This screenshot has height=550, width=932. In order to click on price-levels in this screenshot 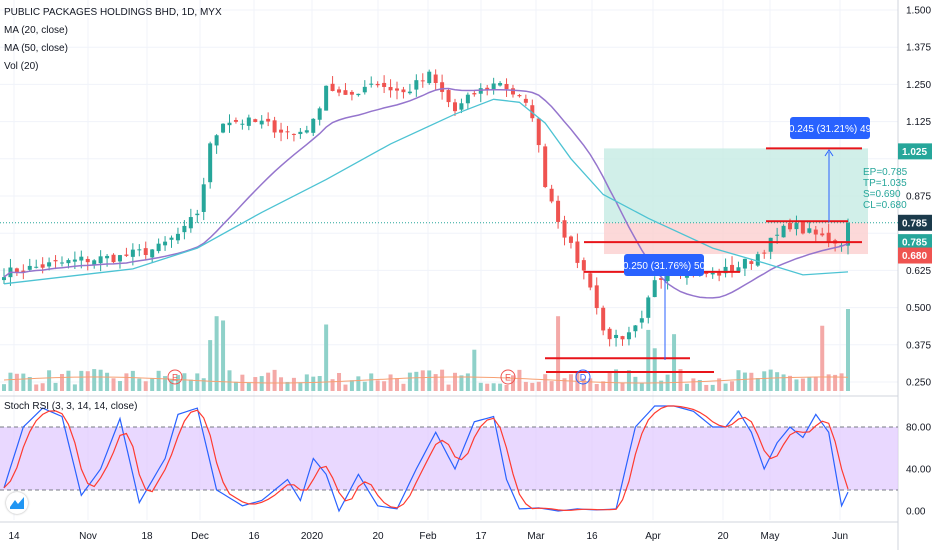, I will do `click(703, 260)`.